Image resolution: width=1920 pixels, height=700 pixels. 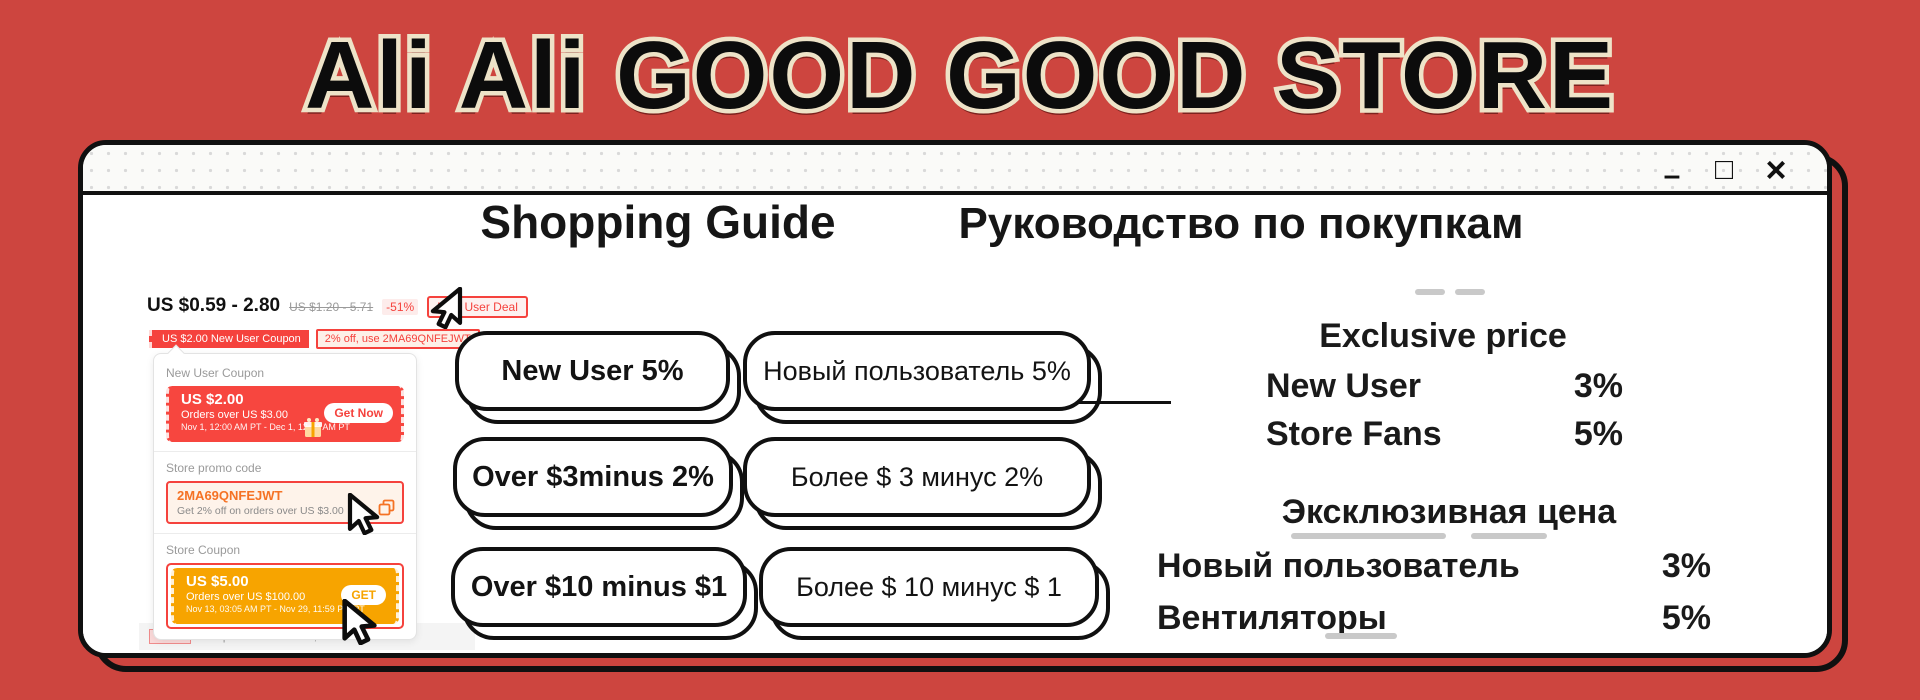 I want to click on maximize-icon: □, so click(x=1724, y=169).